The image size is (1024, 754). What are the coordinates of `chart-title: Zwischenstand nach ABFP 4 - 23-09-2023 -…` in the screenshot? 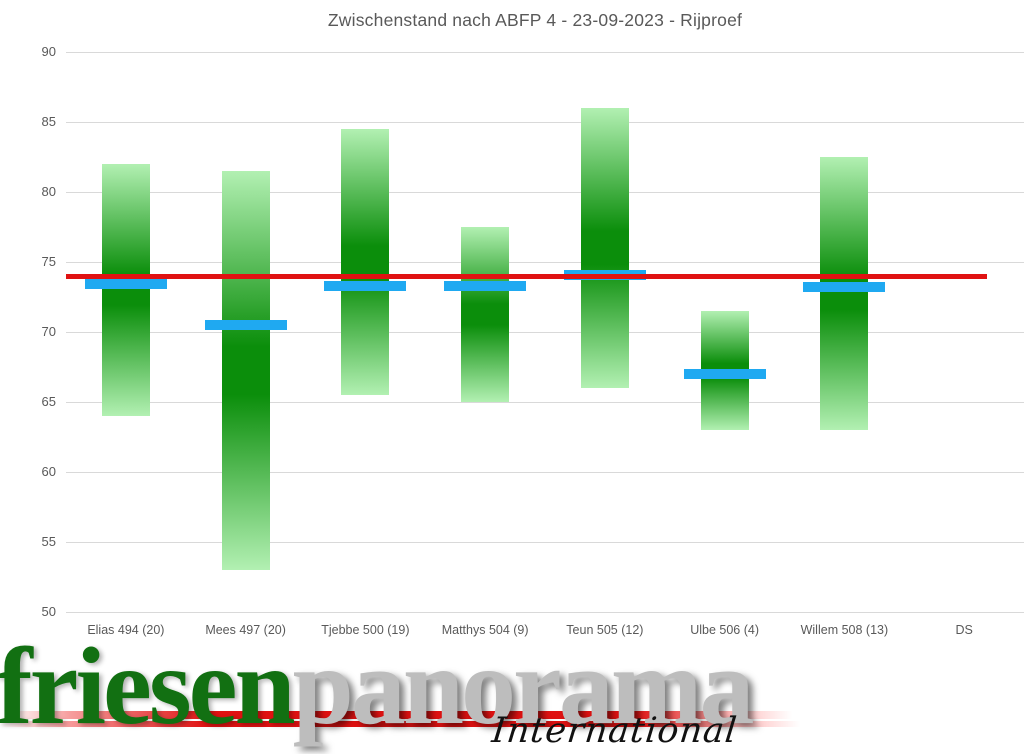 It's located at (535, 20).